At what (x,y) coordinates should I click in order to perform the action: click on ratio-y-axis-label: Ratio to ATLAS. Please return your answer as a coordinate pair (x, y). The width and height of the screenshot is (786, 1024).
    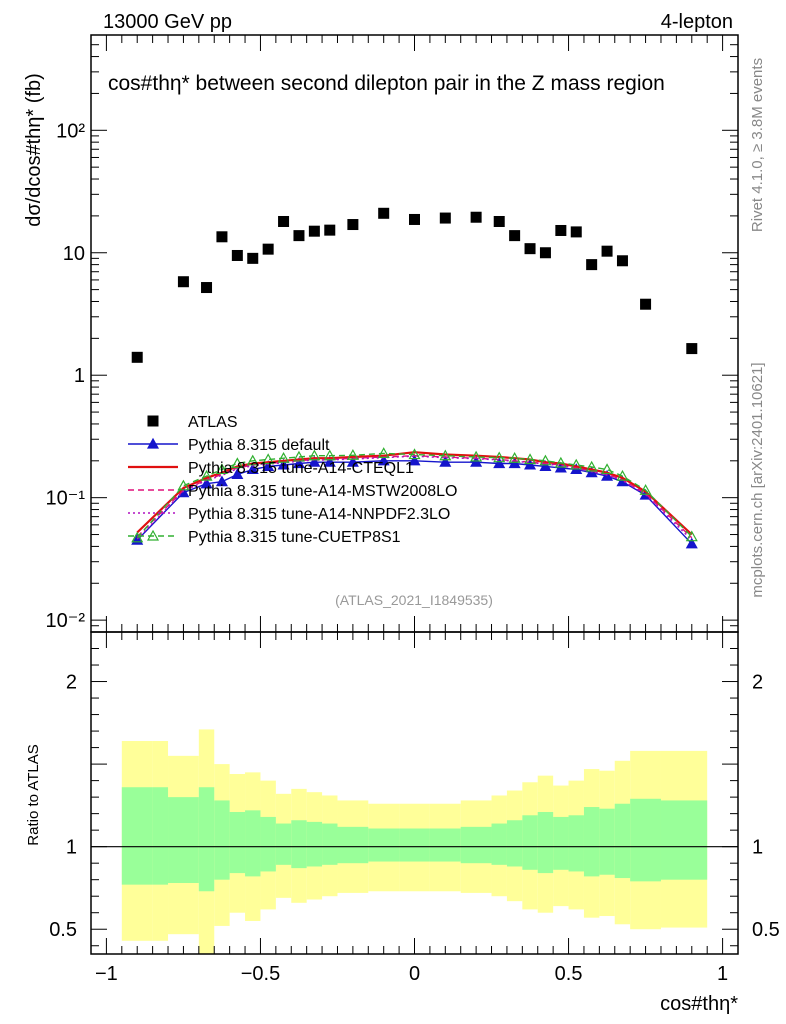
    Looking at the image, I should click on (33, 794).